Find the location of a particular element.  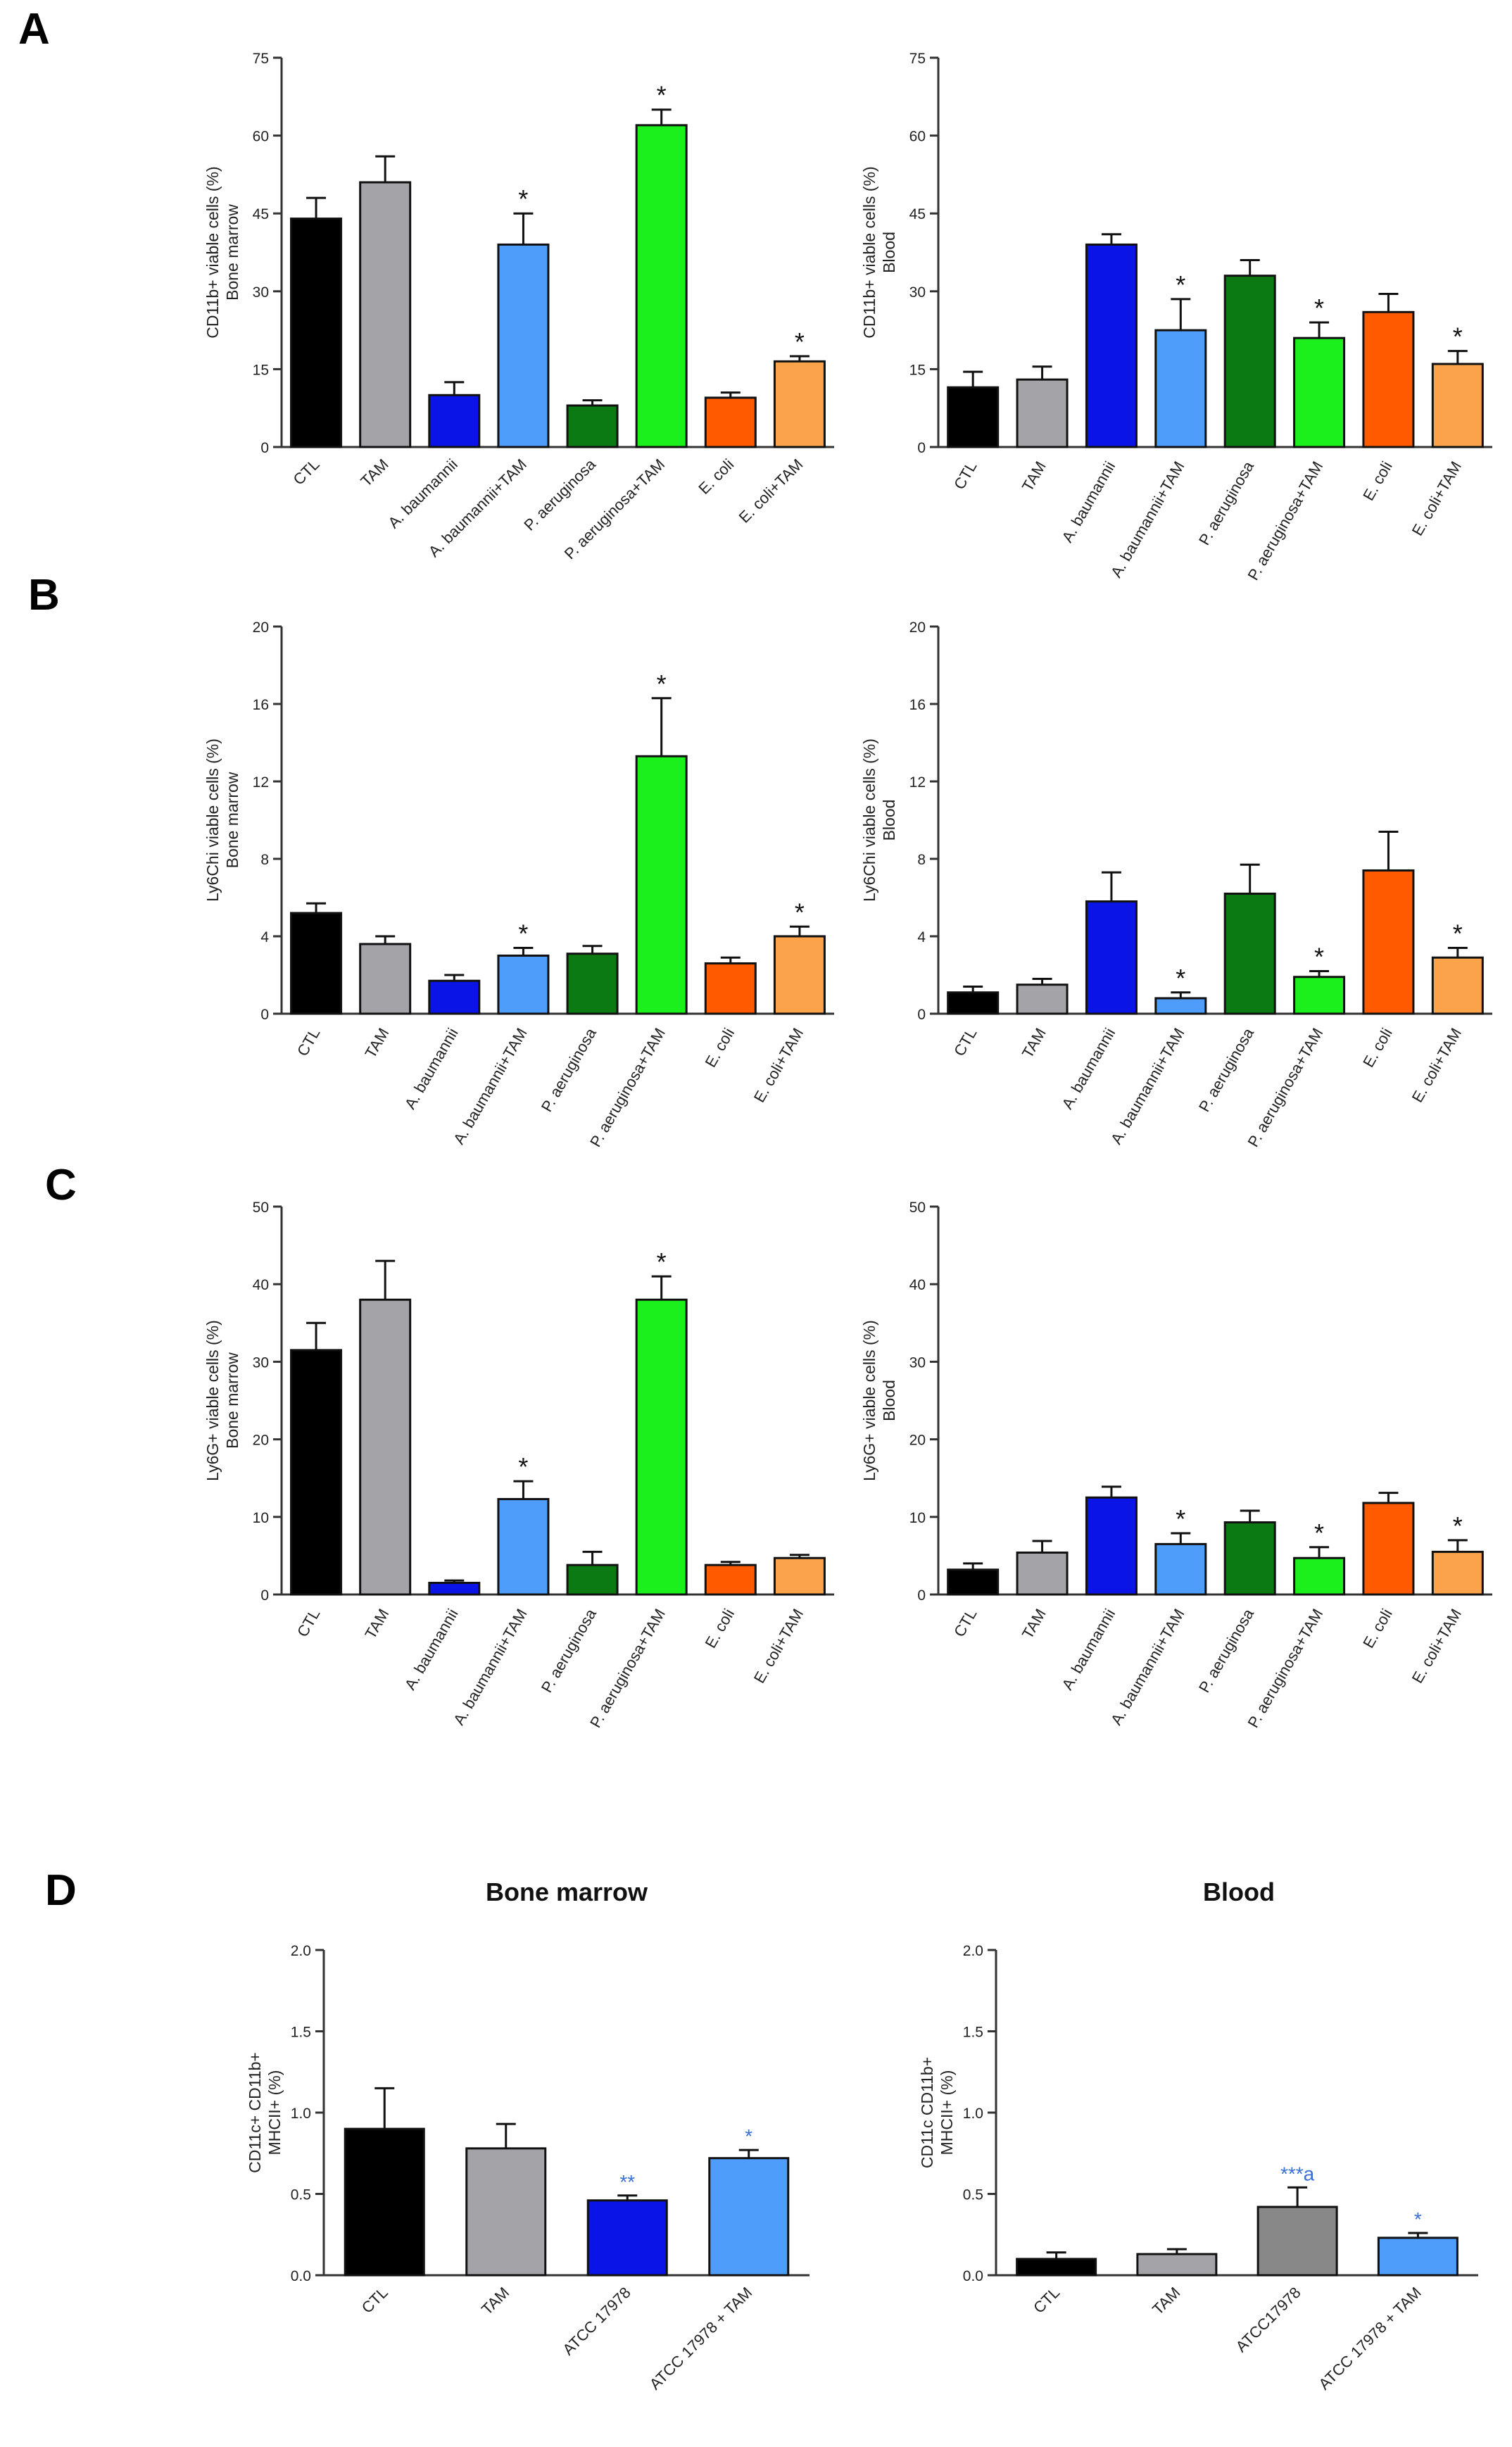

y-tick-label: 60 is located at coordinates (261, 137).